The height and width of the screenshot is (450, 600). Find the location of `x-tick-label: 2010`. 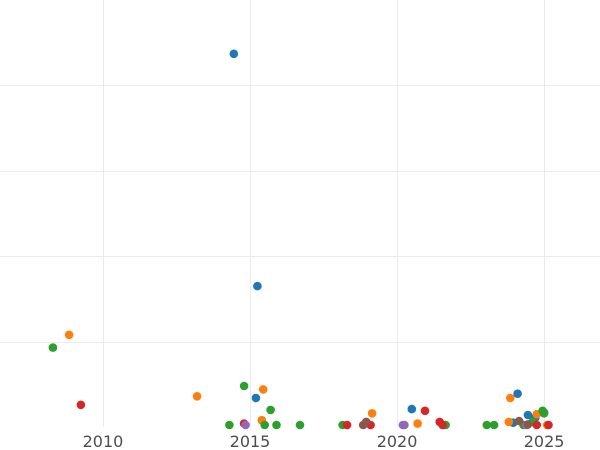

x-tick-label: 2010 is located at coordinates (103, 441).